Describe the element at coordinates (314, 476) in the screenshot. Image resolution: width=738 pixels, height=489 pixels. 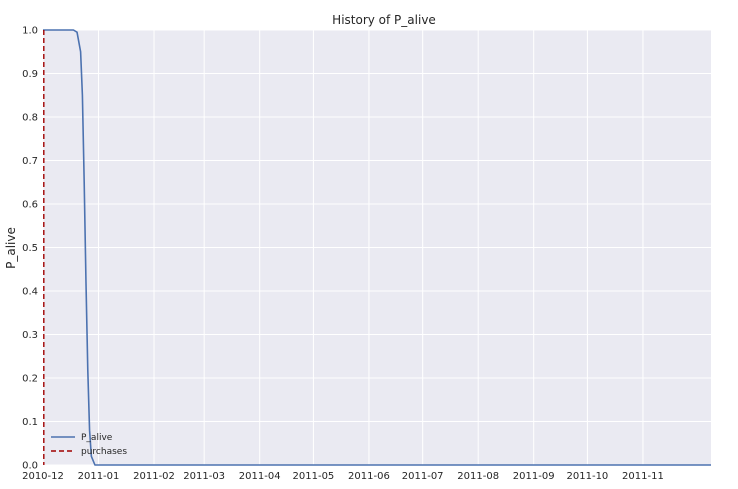
I see `x-tick-label: 2011-05` at that location.